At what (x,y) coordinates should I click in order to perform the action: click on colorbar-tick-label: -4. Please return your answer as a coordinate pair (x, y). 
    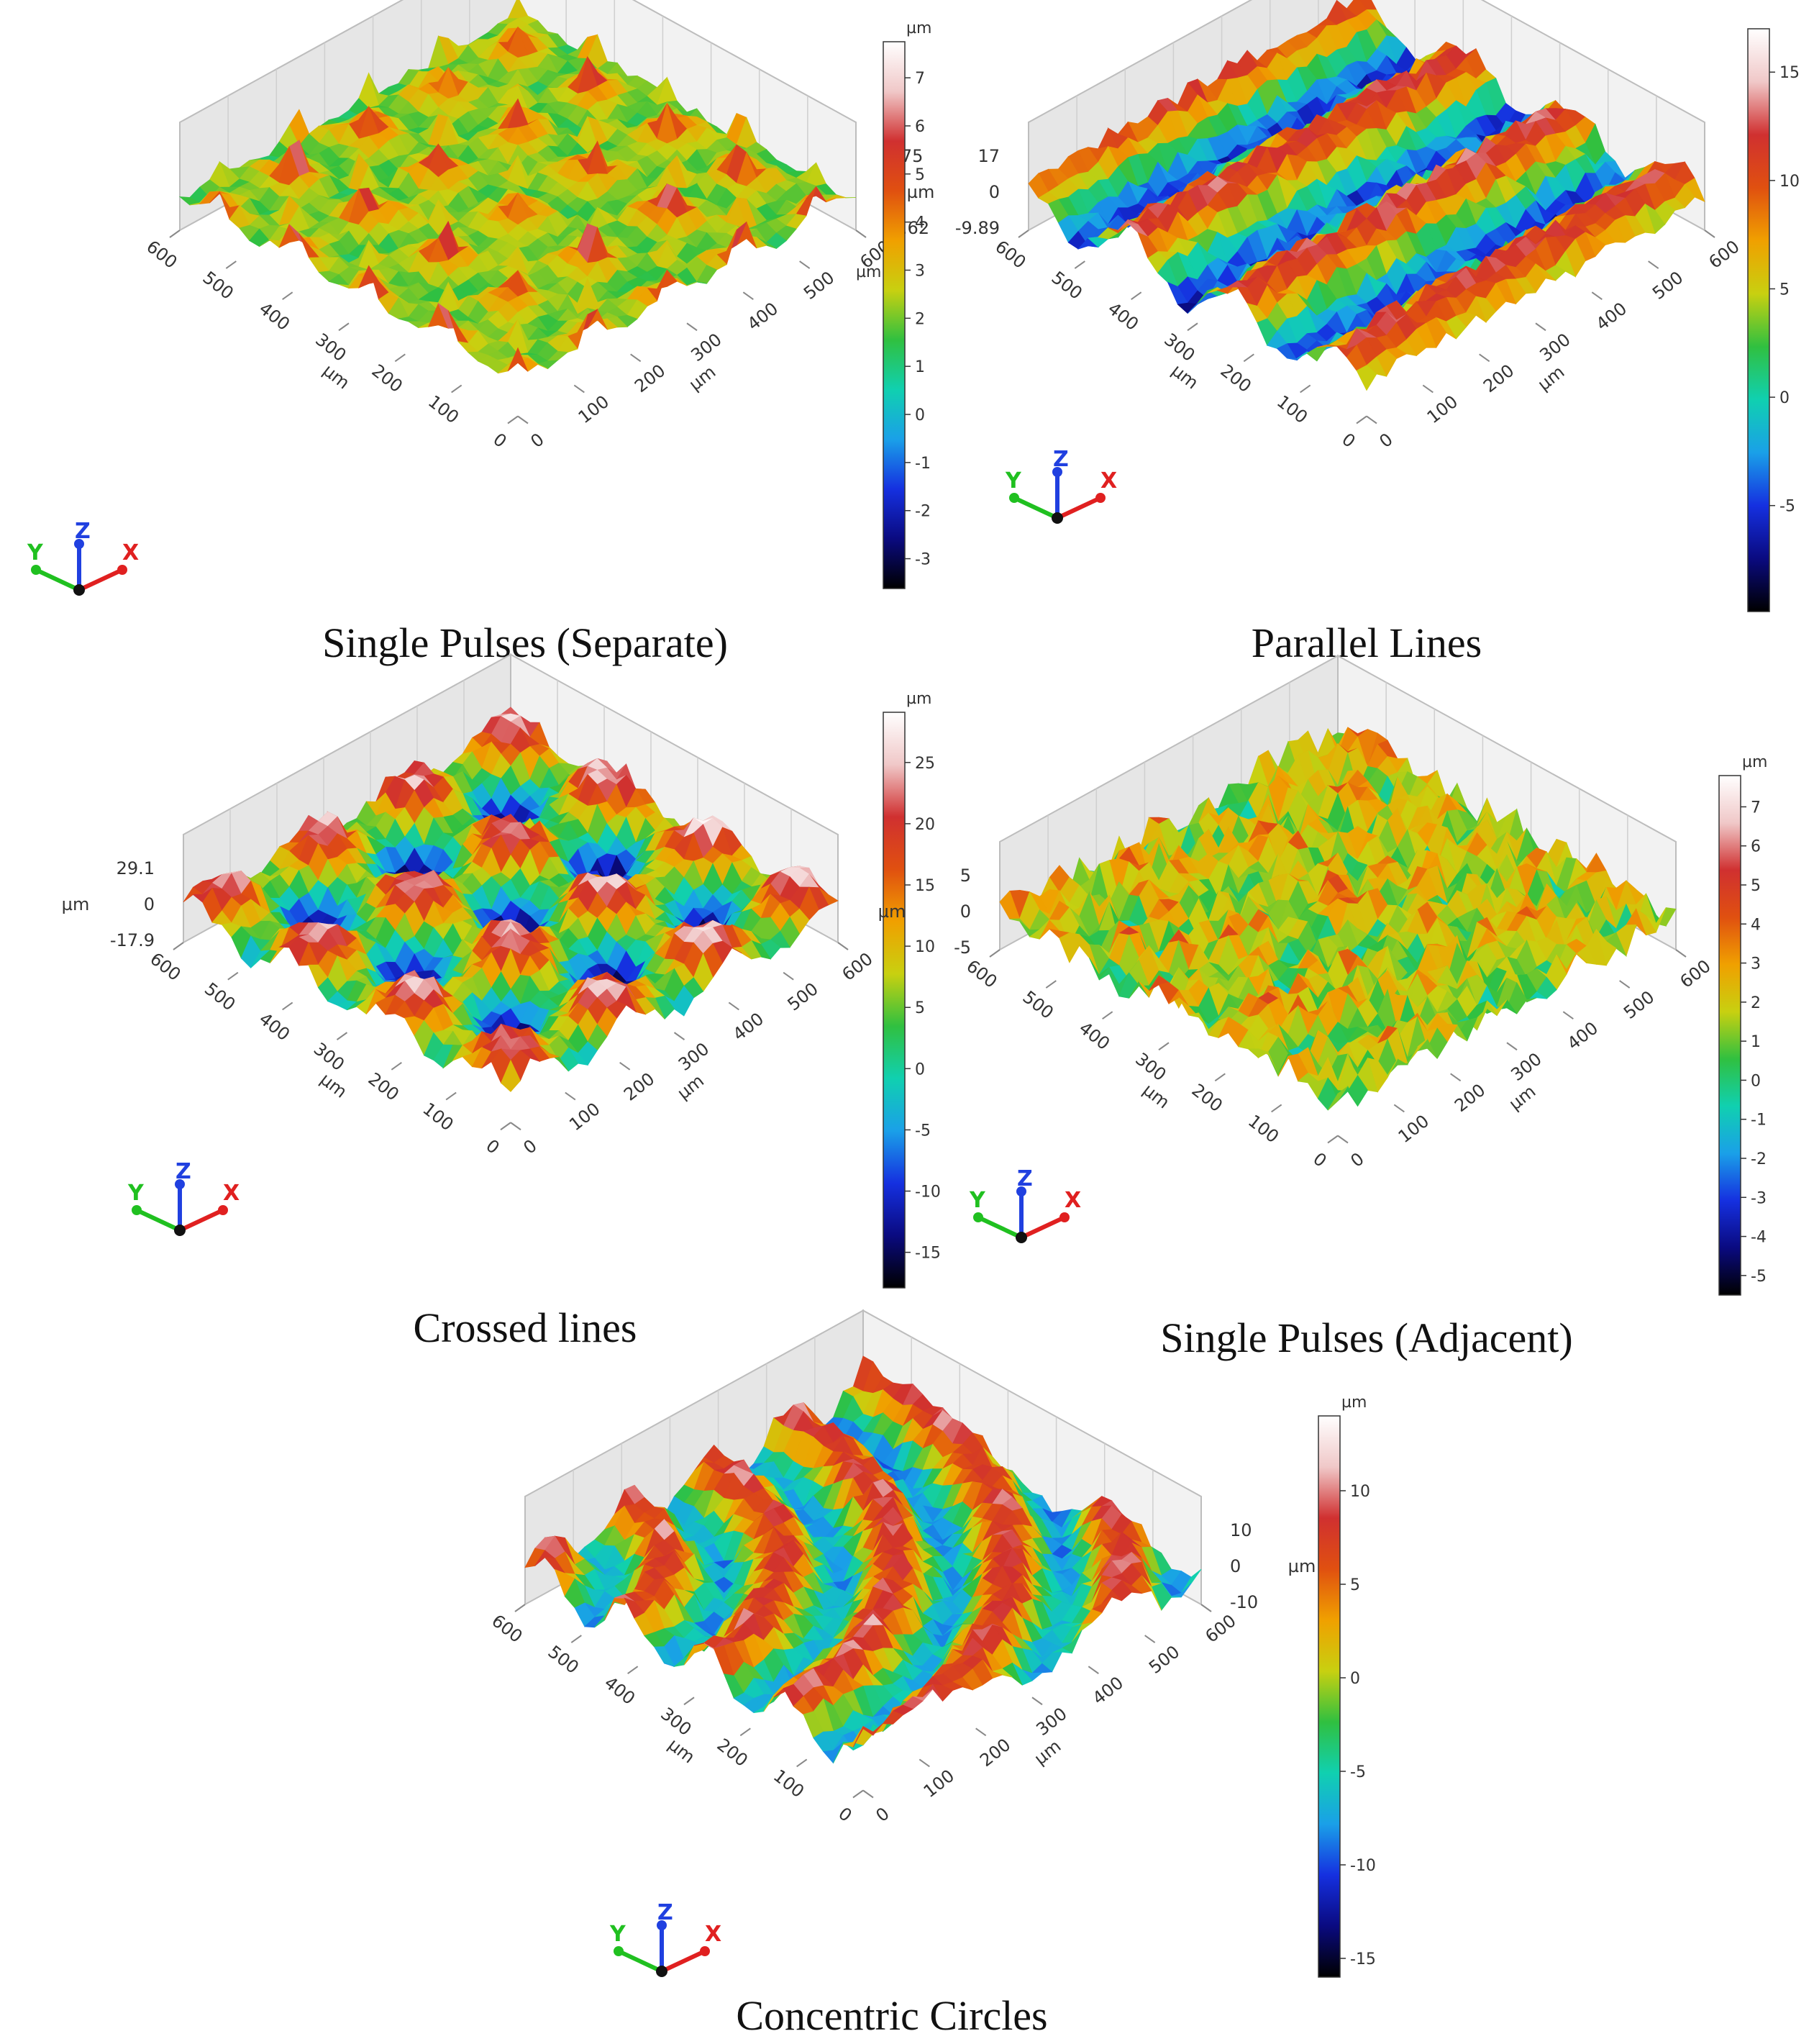
    Looking at the image, I should click on (1759, 1238).